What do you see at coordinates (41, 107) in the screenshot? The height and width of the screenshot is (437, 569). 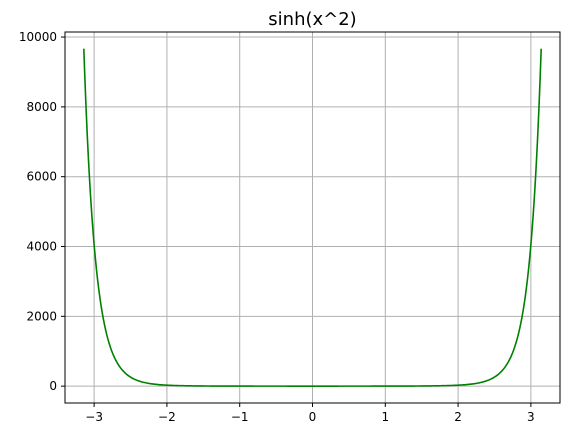 I see `y-tick-label: 8000` at bounding box center [41, 107].